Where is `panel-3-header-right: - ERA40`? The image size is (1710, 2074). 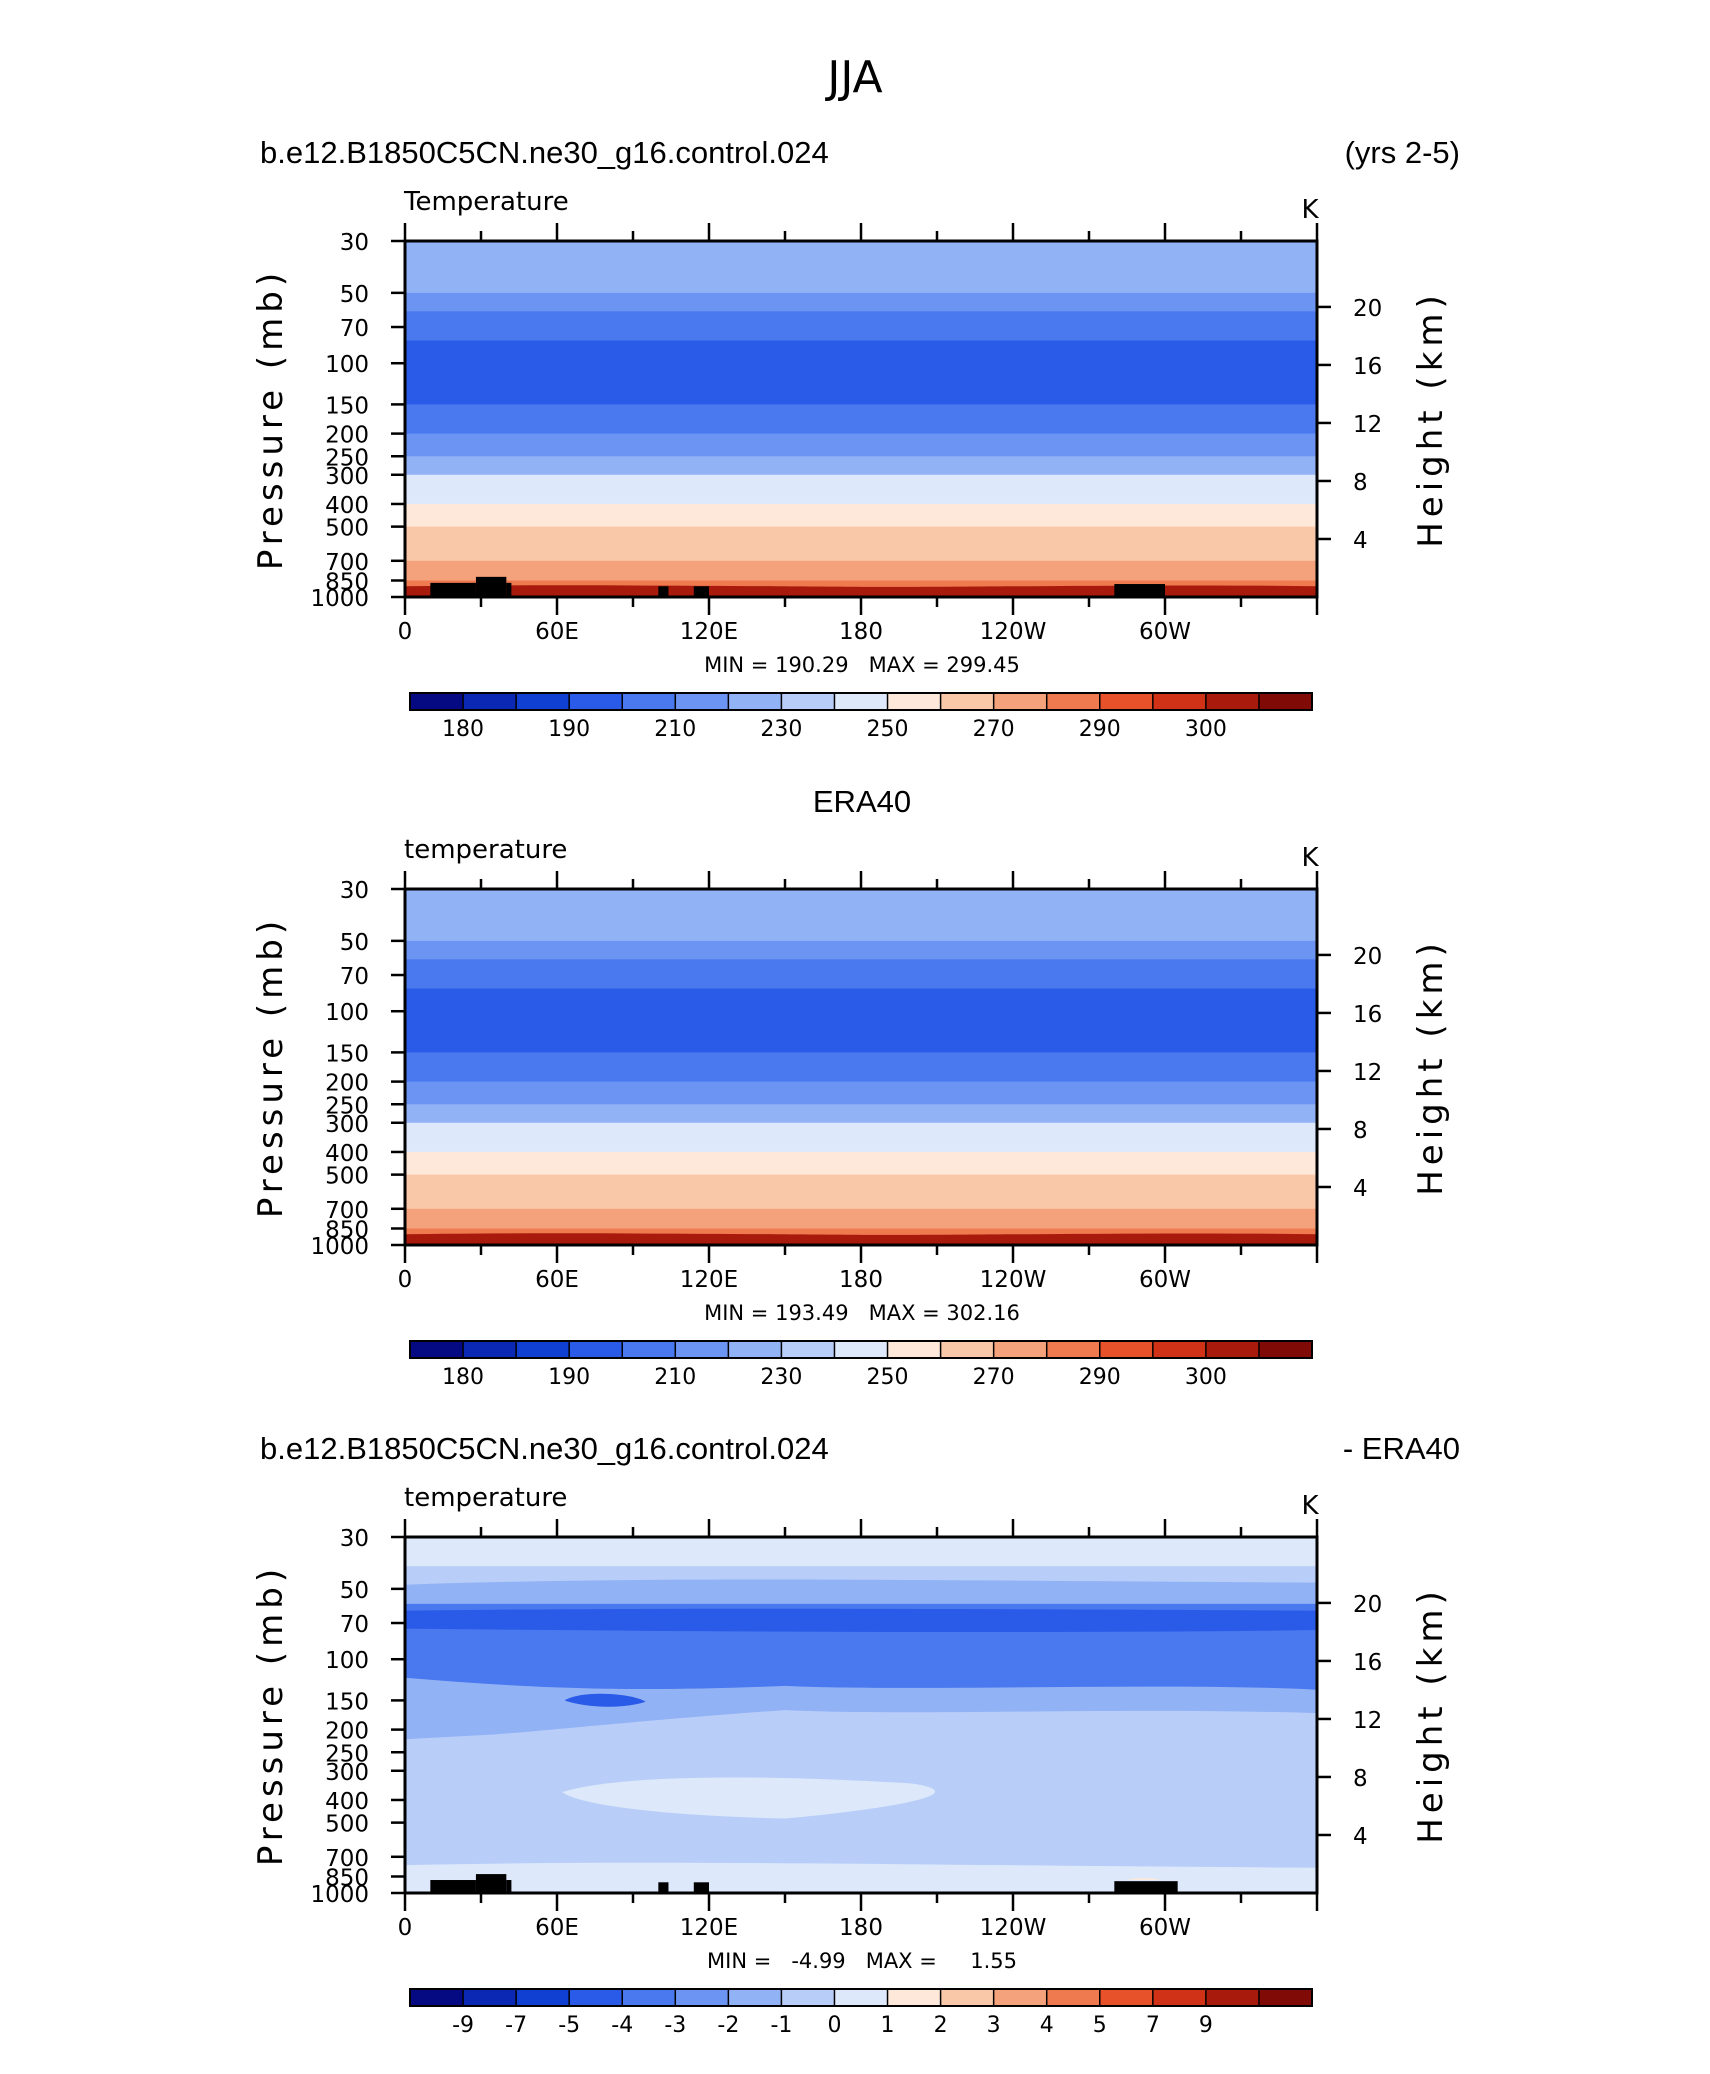
panel-3-header-right: - ERA40 is located at coordinates (1401, 1448).